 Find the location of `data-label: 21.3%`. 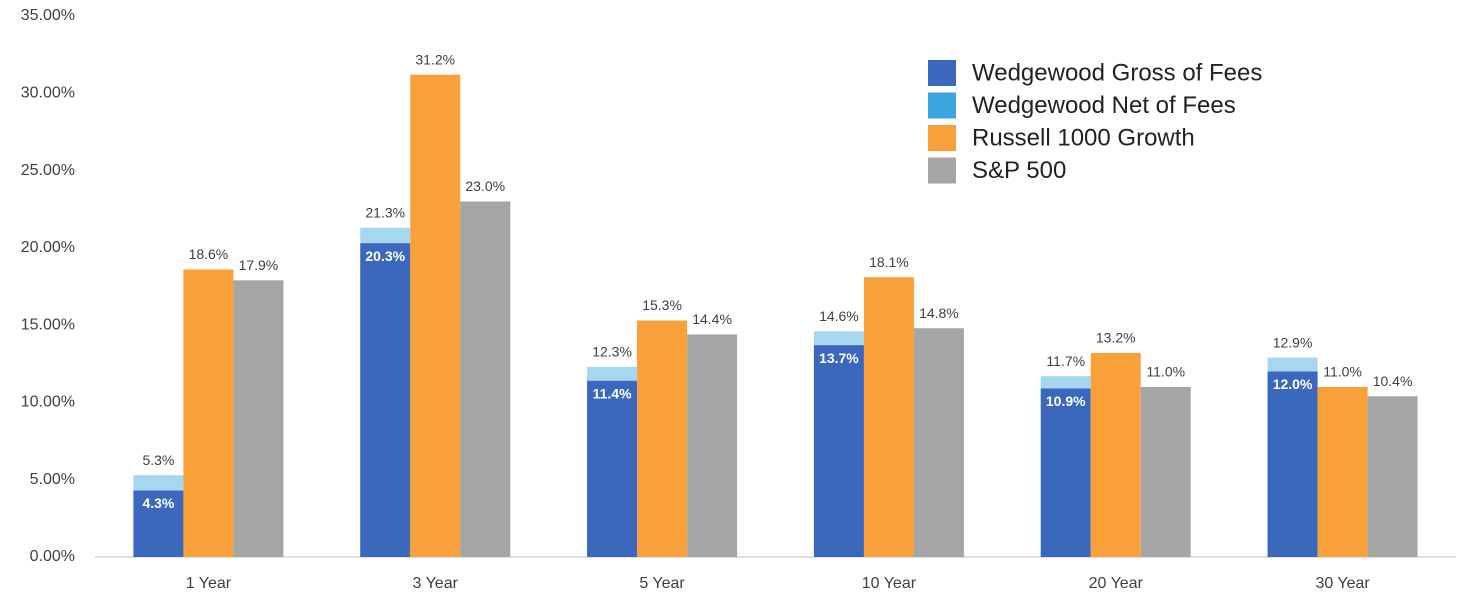

data-label: 21.3% is located at coordinates (385, 212).